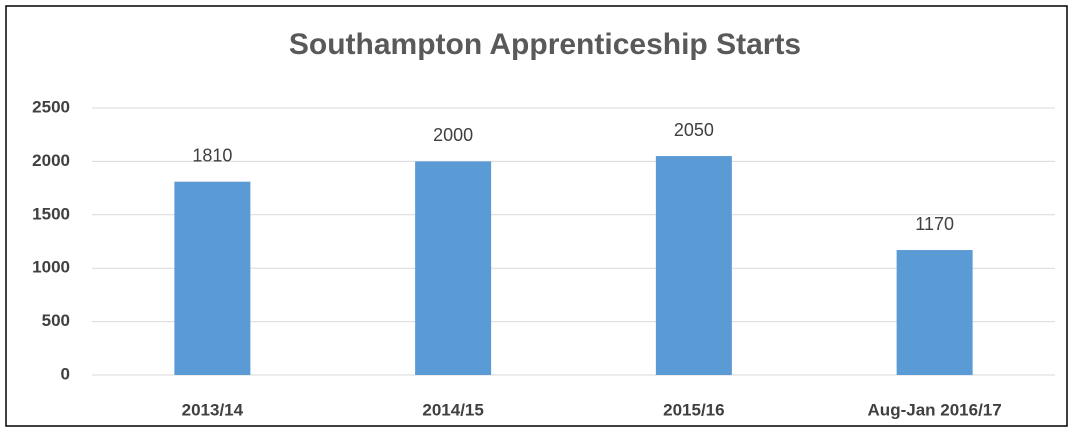 The height and width of the screenshot is (432, 1073). I want to click on y-tick-label: 500, so click(56, 320).